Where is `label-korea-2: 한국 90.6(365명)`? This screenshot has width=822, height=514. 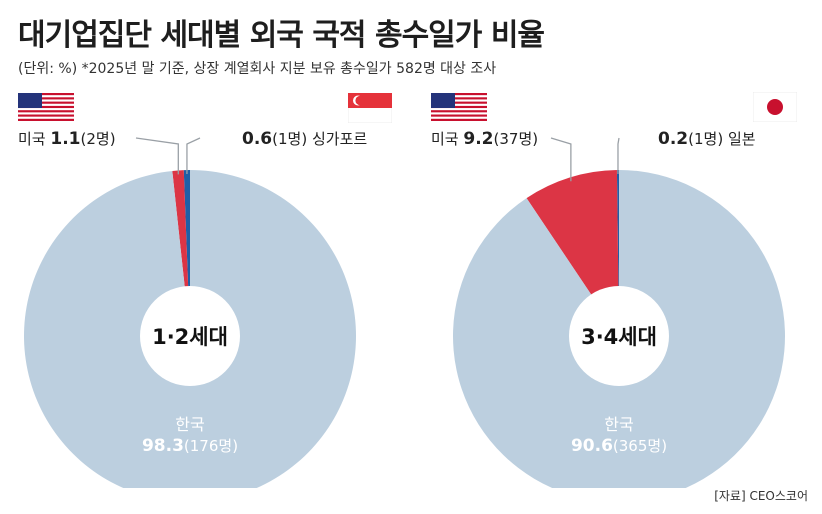 label-korea-2: 한국 90.6(365명) is located at coordinates (619, 435).